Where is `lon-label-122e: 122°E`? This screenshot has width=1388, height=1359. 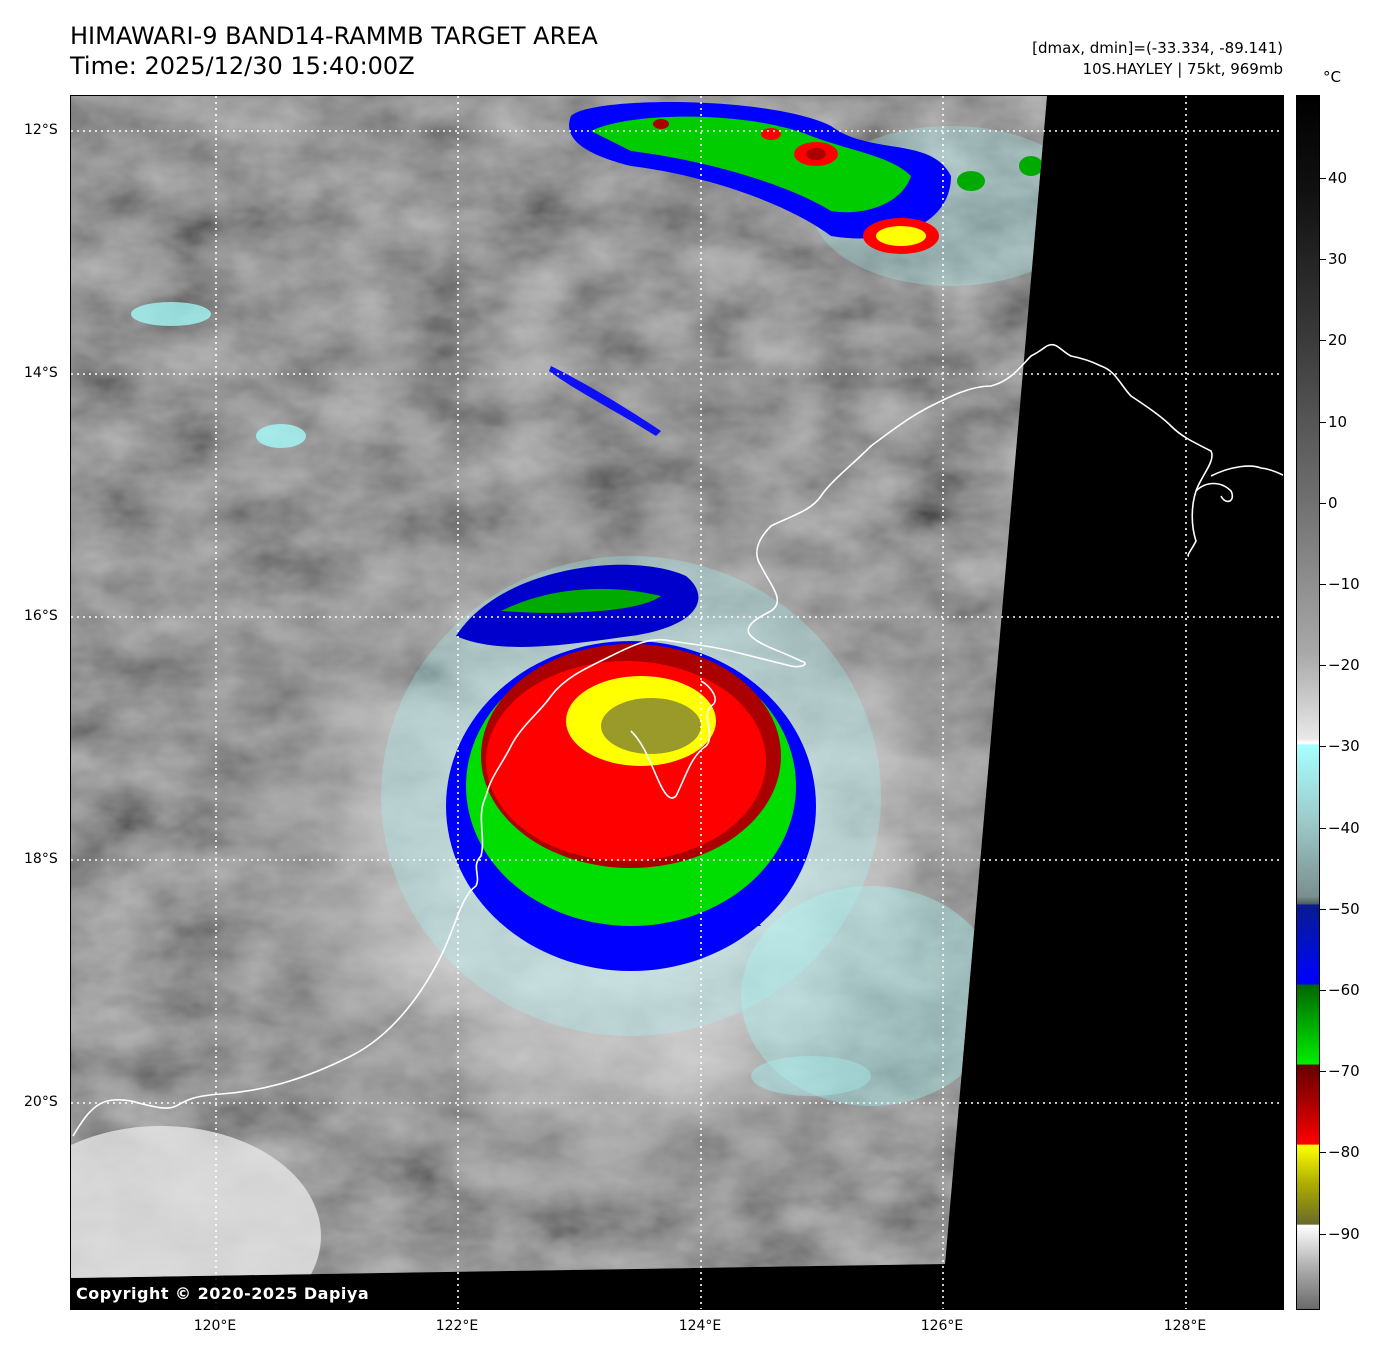
lon-label-122e: 122°E is located at coordinates (457, 1326).